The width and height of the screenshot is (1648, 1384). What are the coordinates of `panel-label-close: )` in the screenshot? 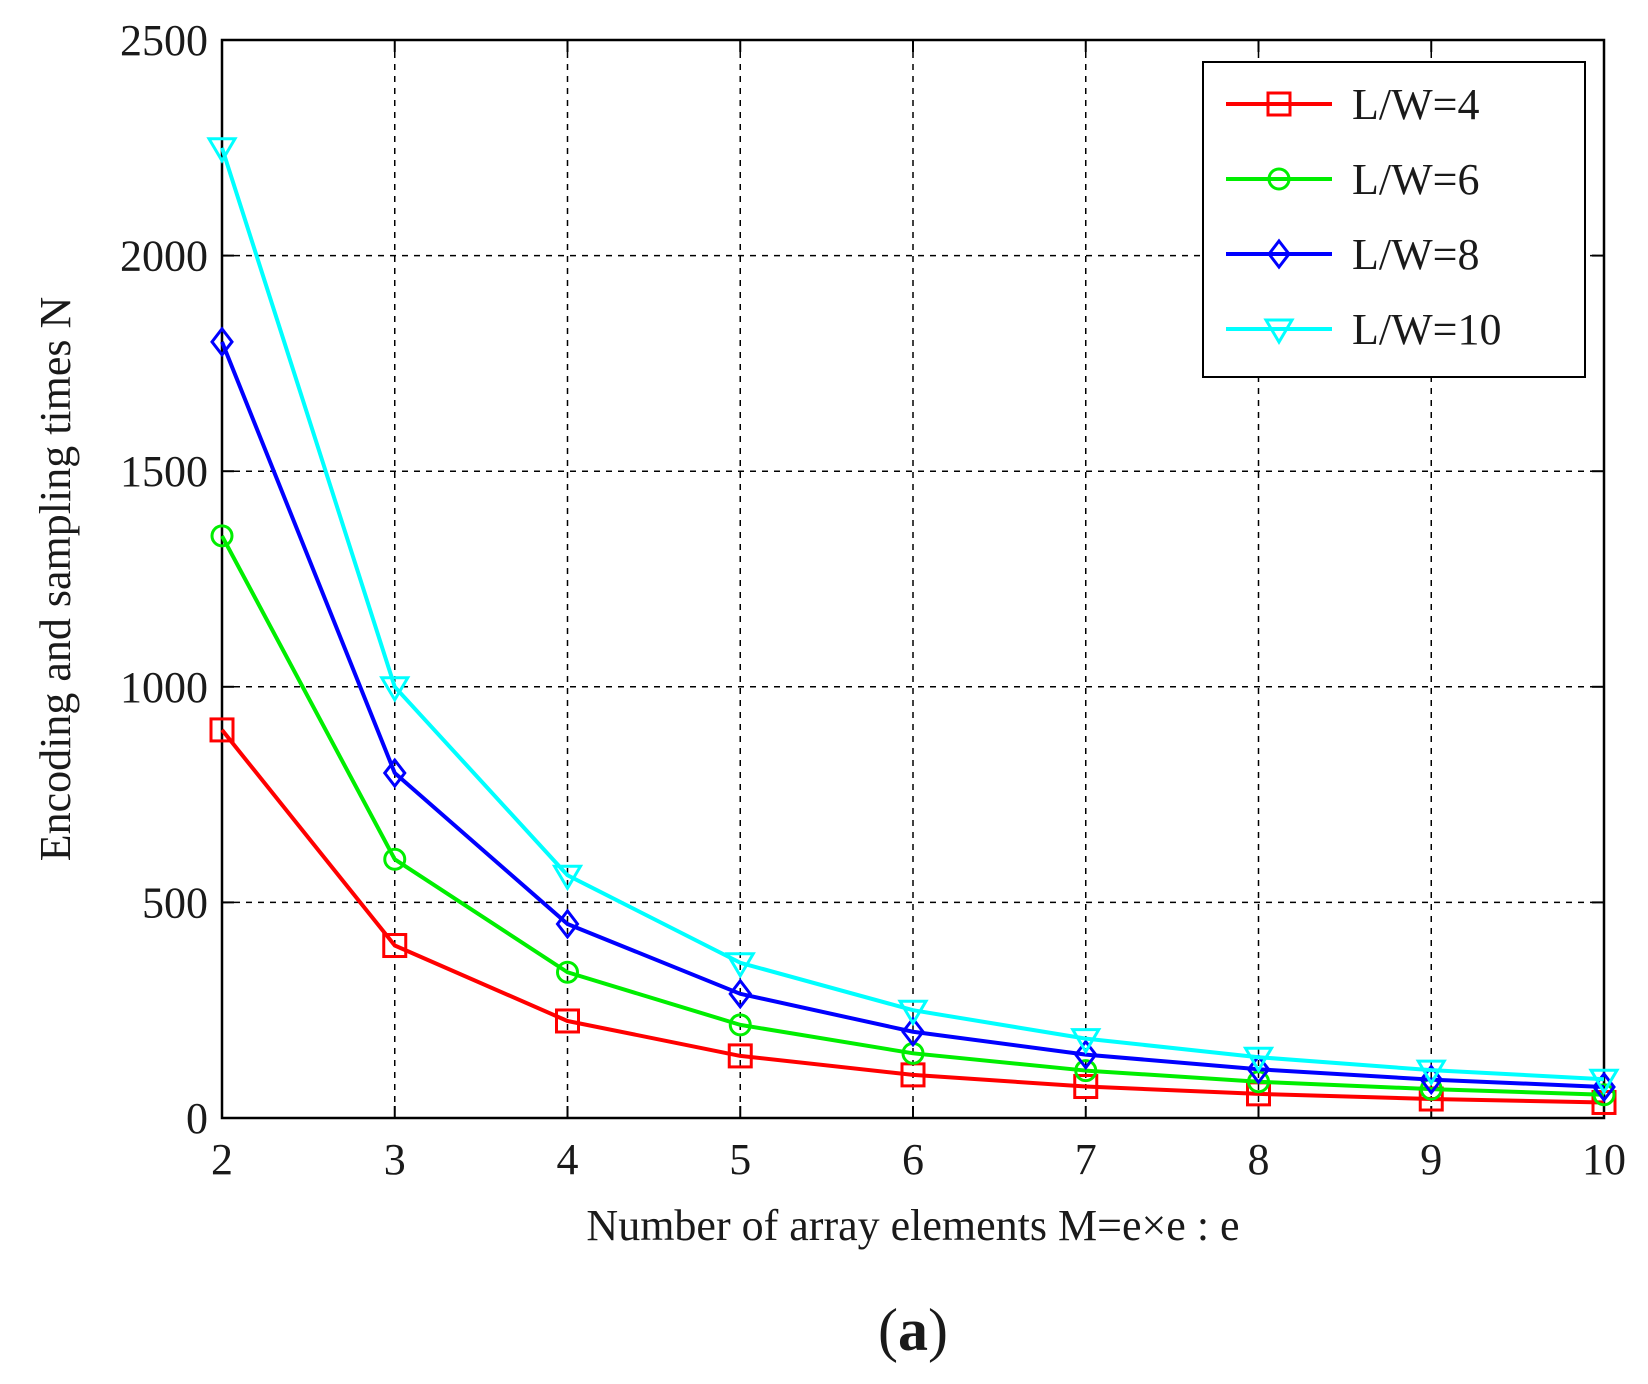 It's located at (938, 1330).